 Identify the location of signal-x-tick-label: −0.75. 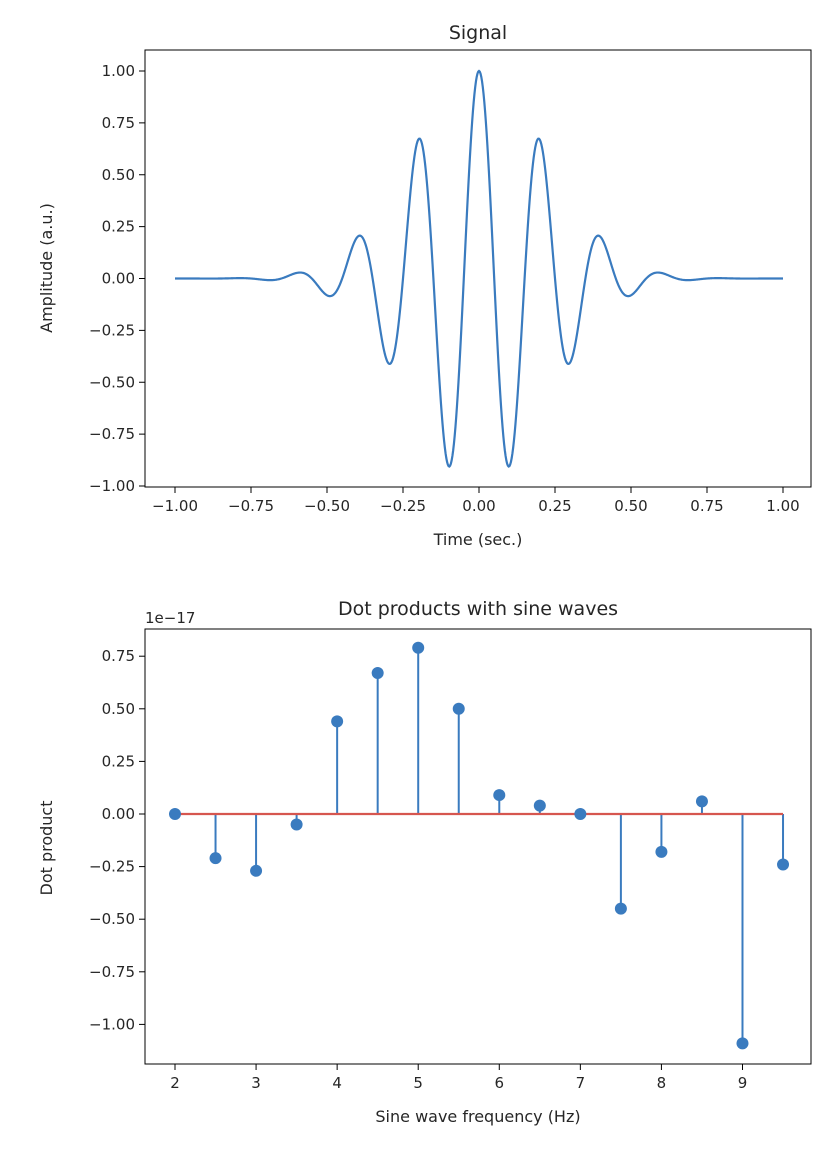
(251, 506).